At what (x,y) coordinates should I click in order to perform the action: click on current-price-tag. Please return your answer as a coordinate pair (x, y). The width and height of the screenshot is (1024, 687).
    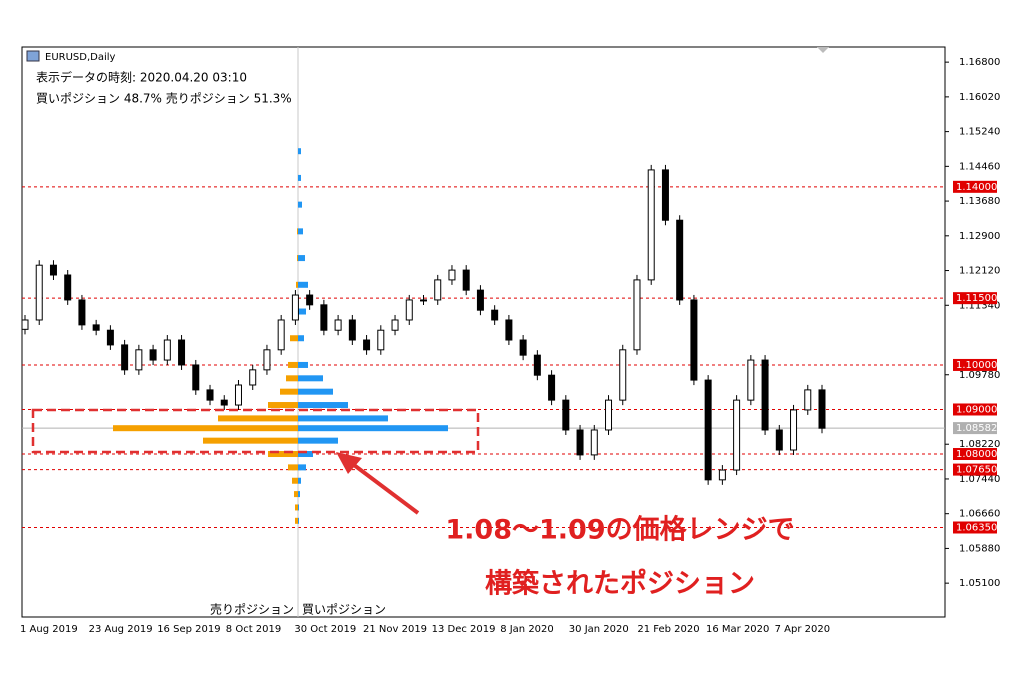
    Looking at the image, I should click on (975, 428).